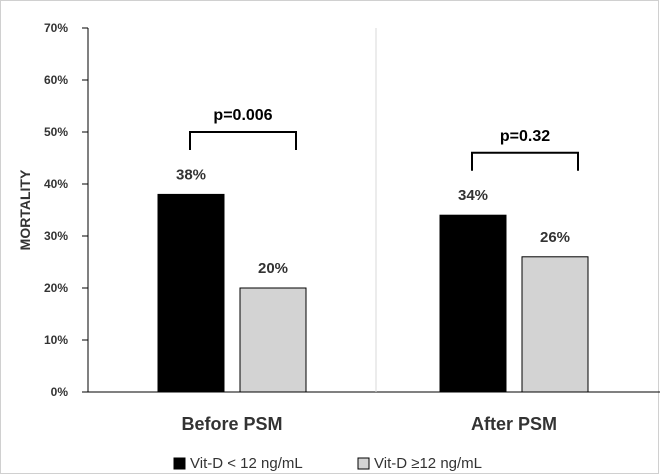 Image resolution: width=660 pixels, height=475 pixels. What do you see at coordinates (56, 132) in the screenshot?
I see `y-tick-label: 50%` at bounding box center [56, 132].